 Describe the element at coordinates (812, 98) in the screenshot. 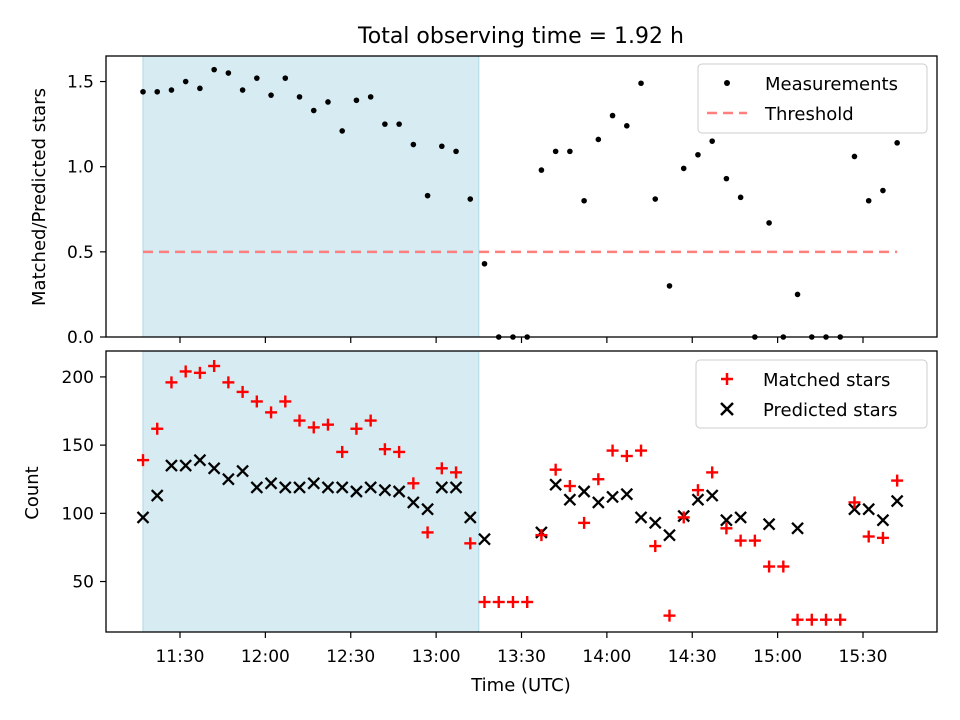

I see `top-legend-box` at that location.